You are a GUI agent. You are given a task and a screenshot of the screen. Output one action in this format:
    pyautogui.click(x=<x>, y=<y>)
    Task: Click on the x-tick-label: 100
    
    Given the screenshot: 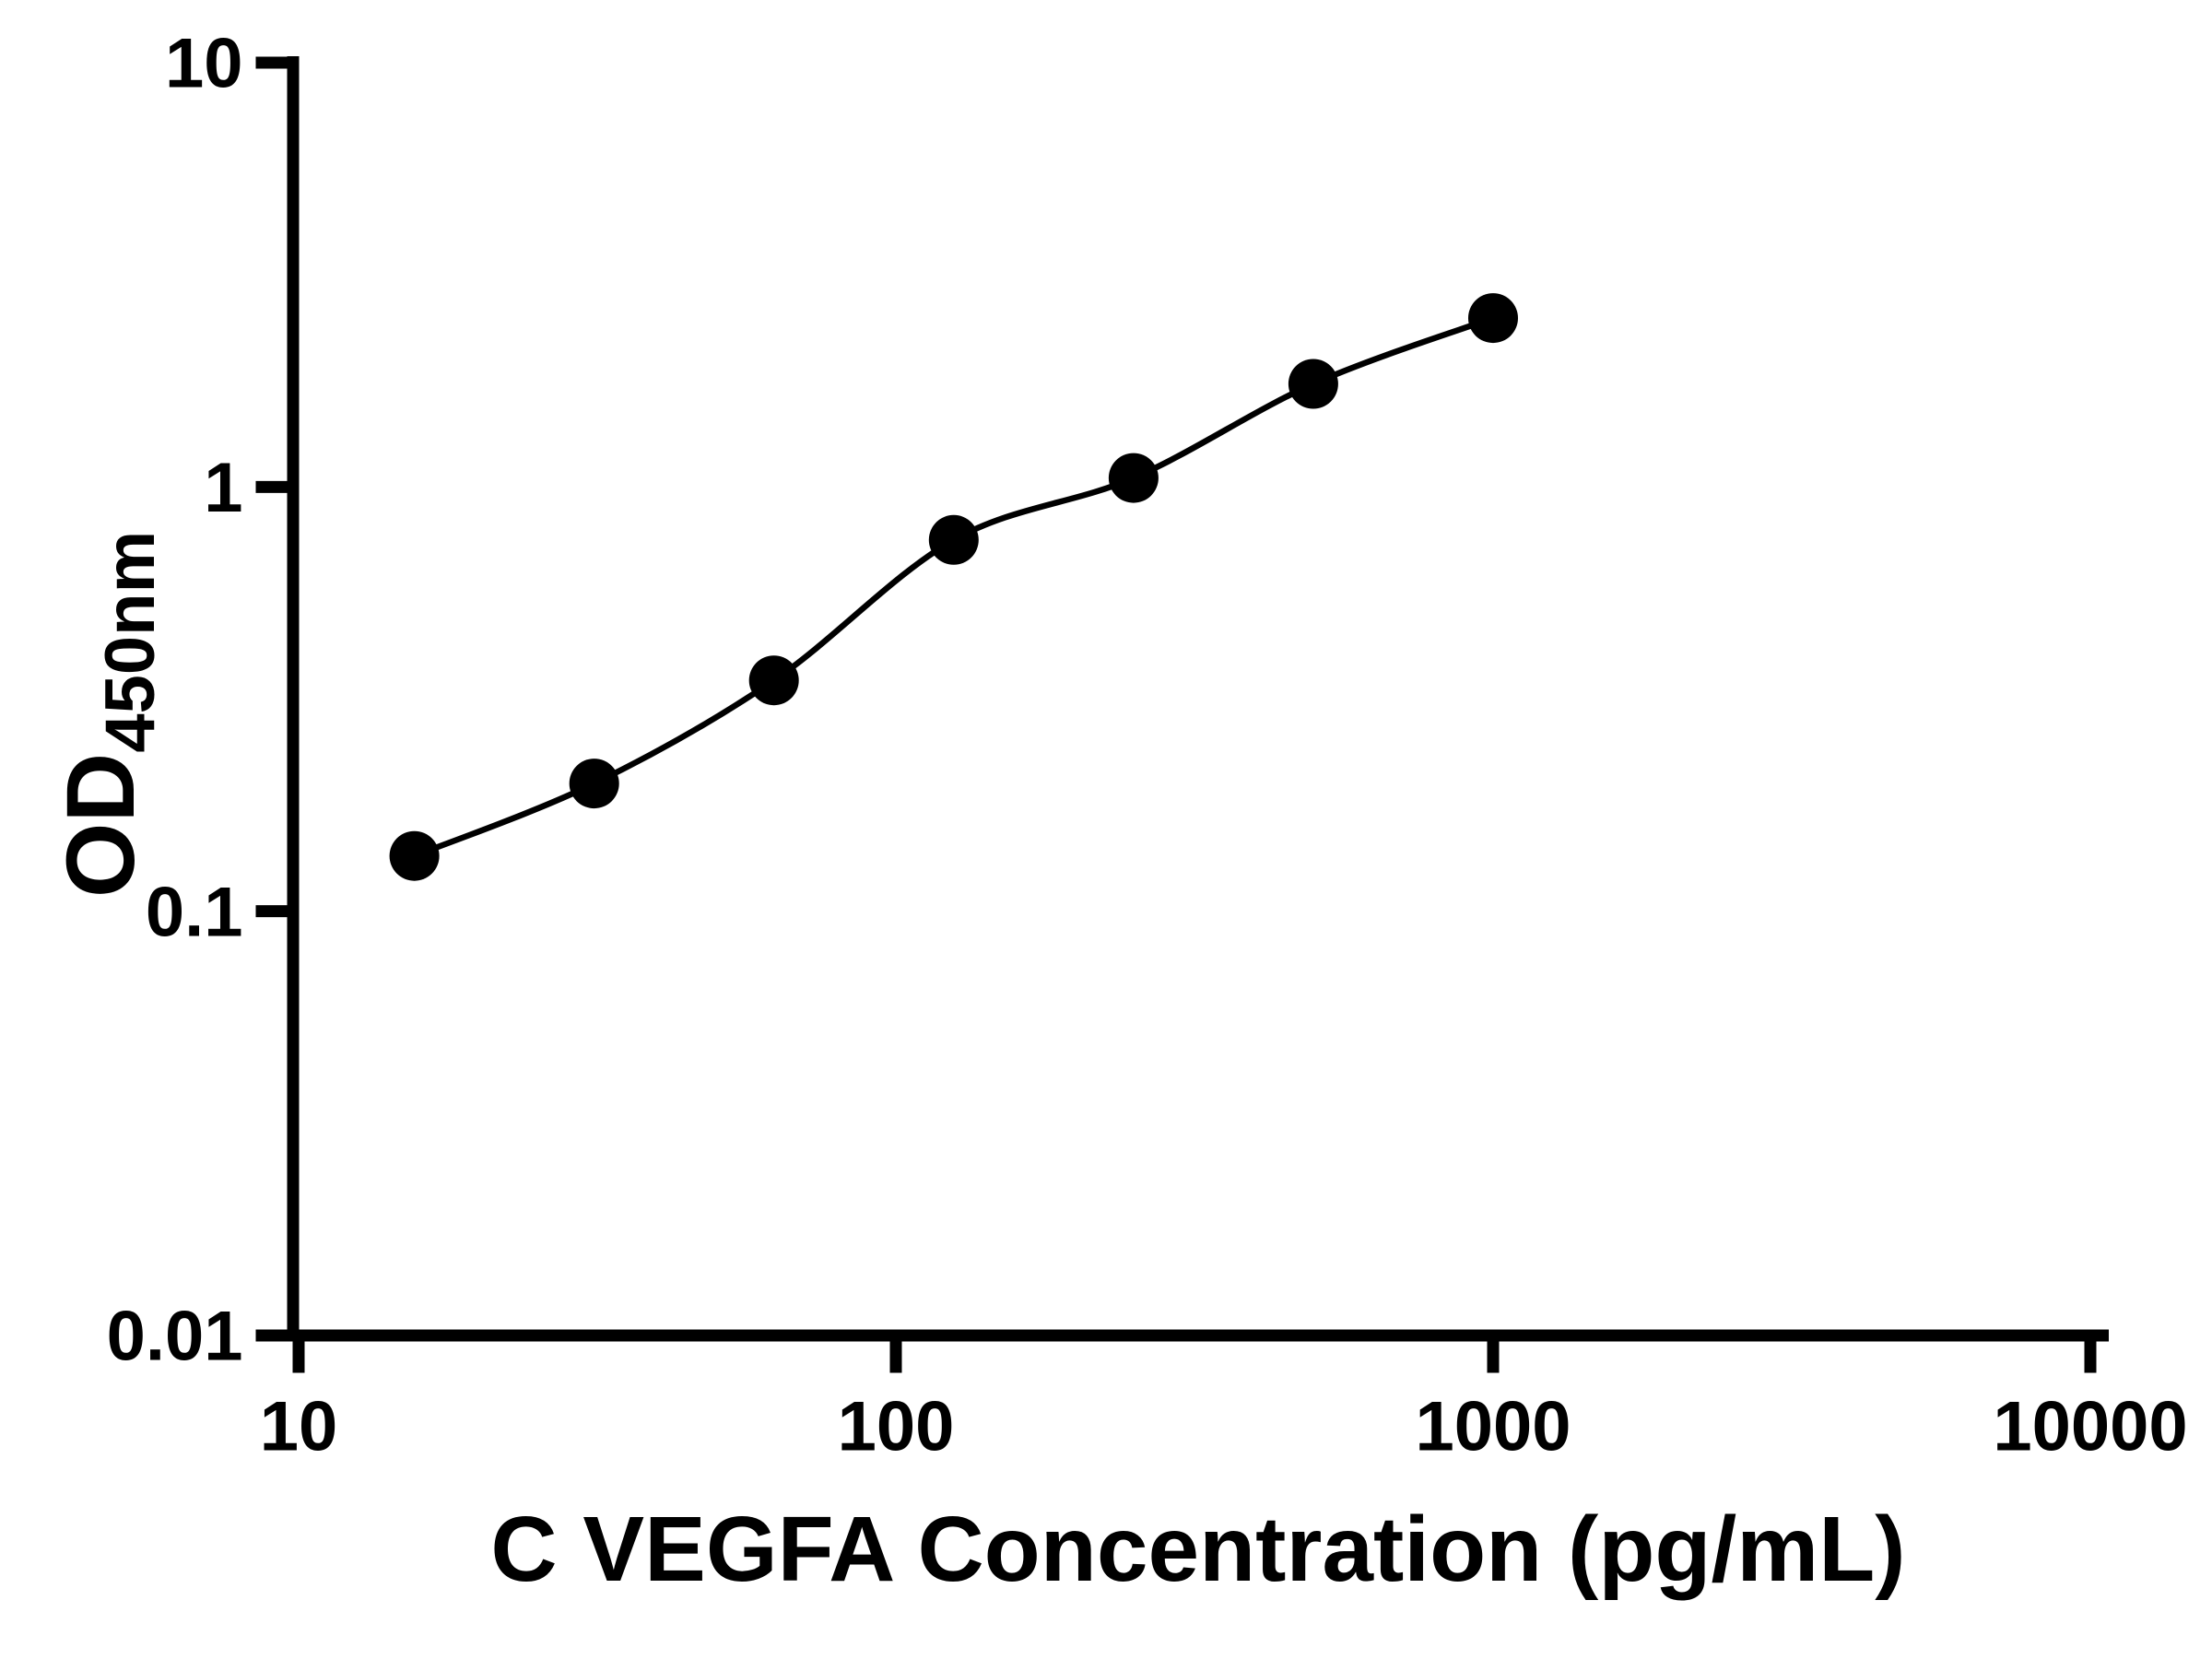 What is the action you would take?
    pyautogui.click(x=896, y=1427)
    